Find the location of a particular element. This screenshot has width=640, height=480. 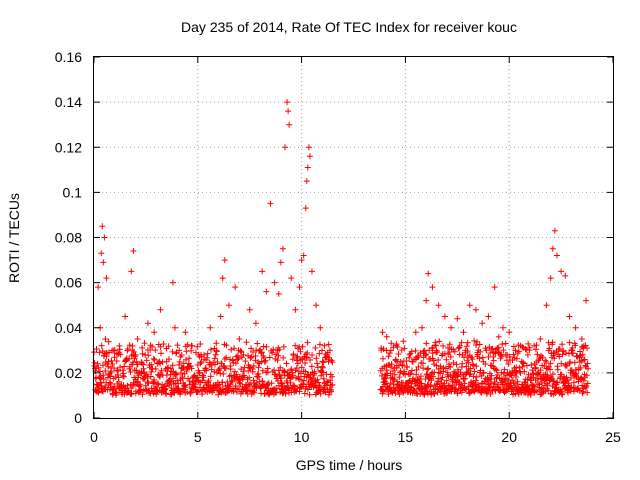

y-tick-label: 0.06 is located at coordinates (68, 283).